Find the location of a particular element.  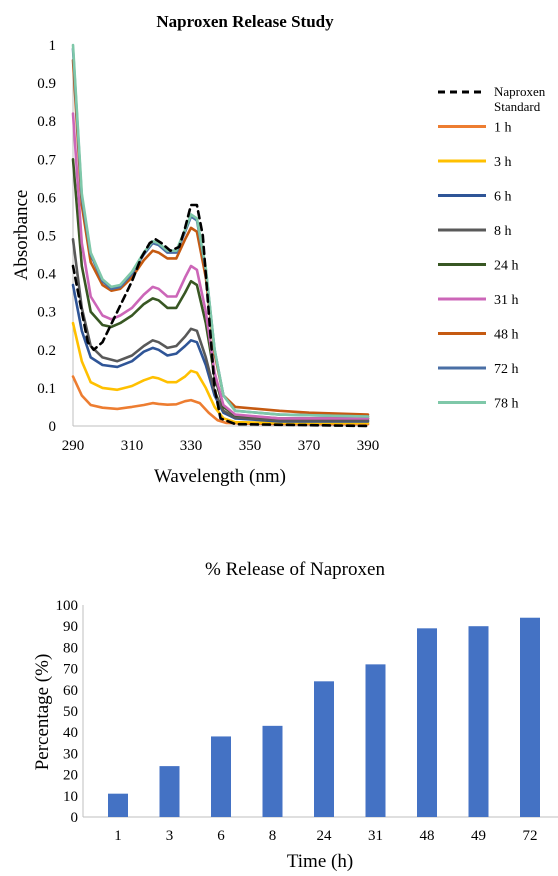

legend-label: 31 h is located at coordinates (506, 300).